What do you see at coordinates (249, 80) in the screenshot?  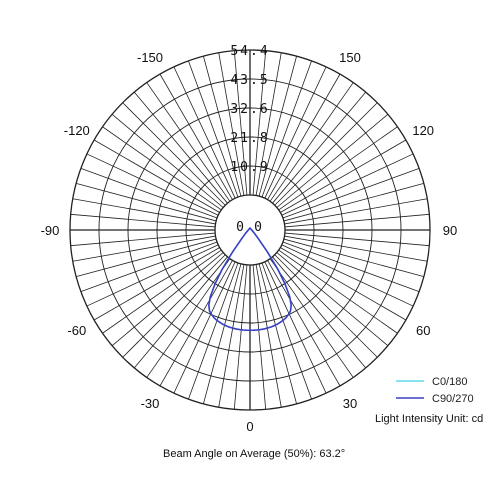 I see `ring-value-label: 43.5` at bounding box center [249, 80].